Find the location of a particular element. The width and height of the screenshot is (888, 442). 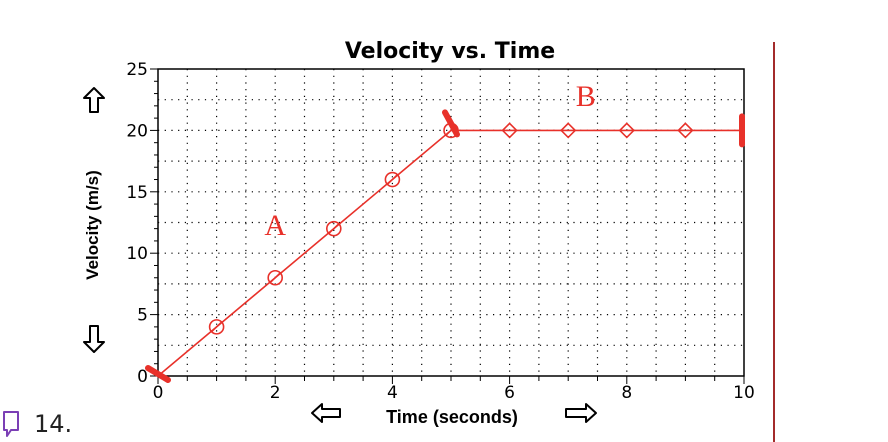

x-tick-label: 0 is located at coordinates (158, 393).